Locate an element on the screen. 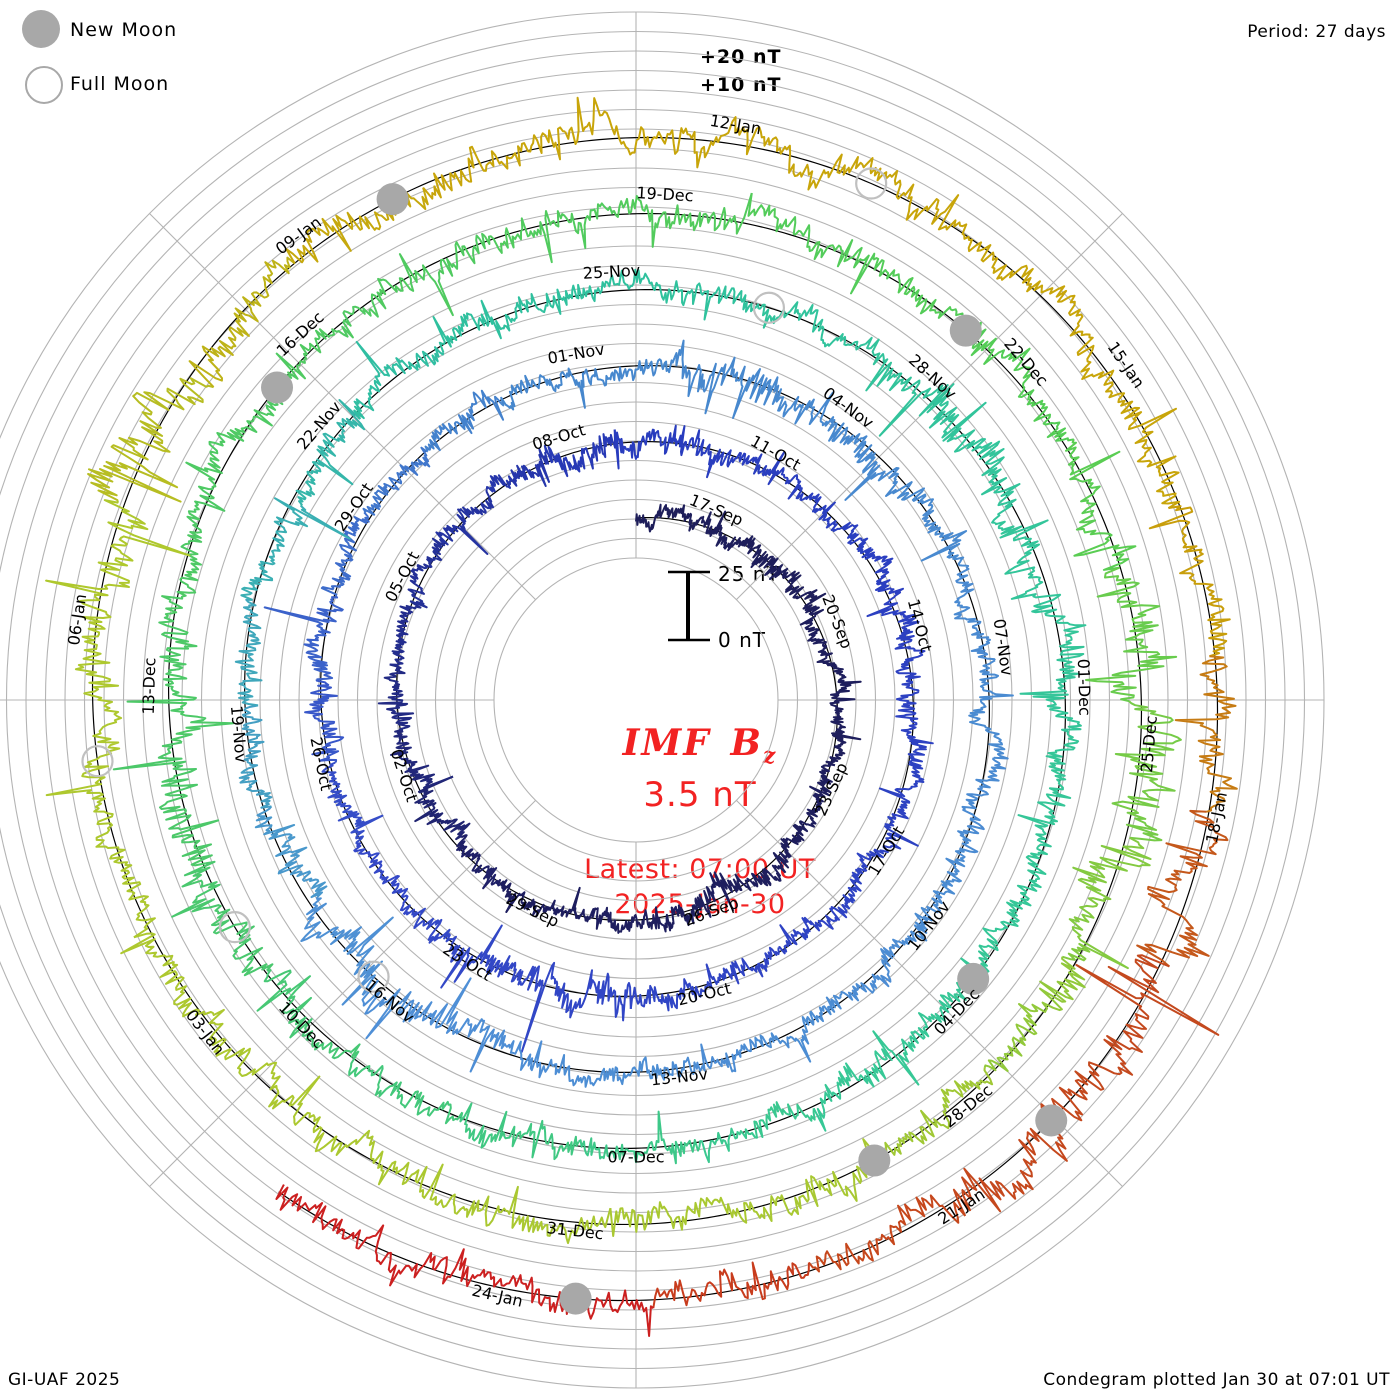 The height and width of the screenshot is (1400, 1400). svg-text: 04-Nov is located at coordinates (849, 407).